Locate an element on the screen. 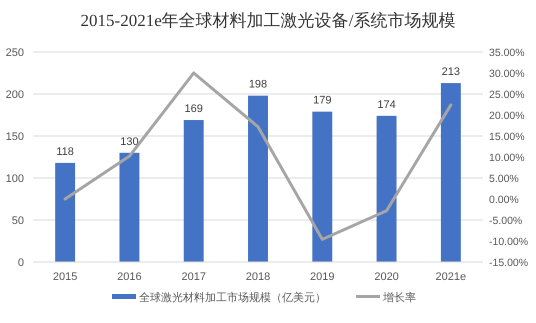 Image resolution: width=536 pixels, height=323 pixels. data-label: 213 is located at coordinates (451, 72).